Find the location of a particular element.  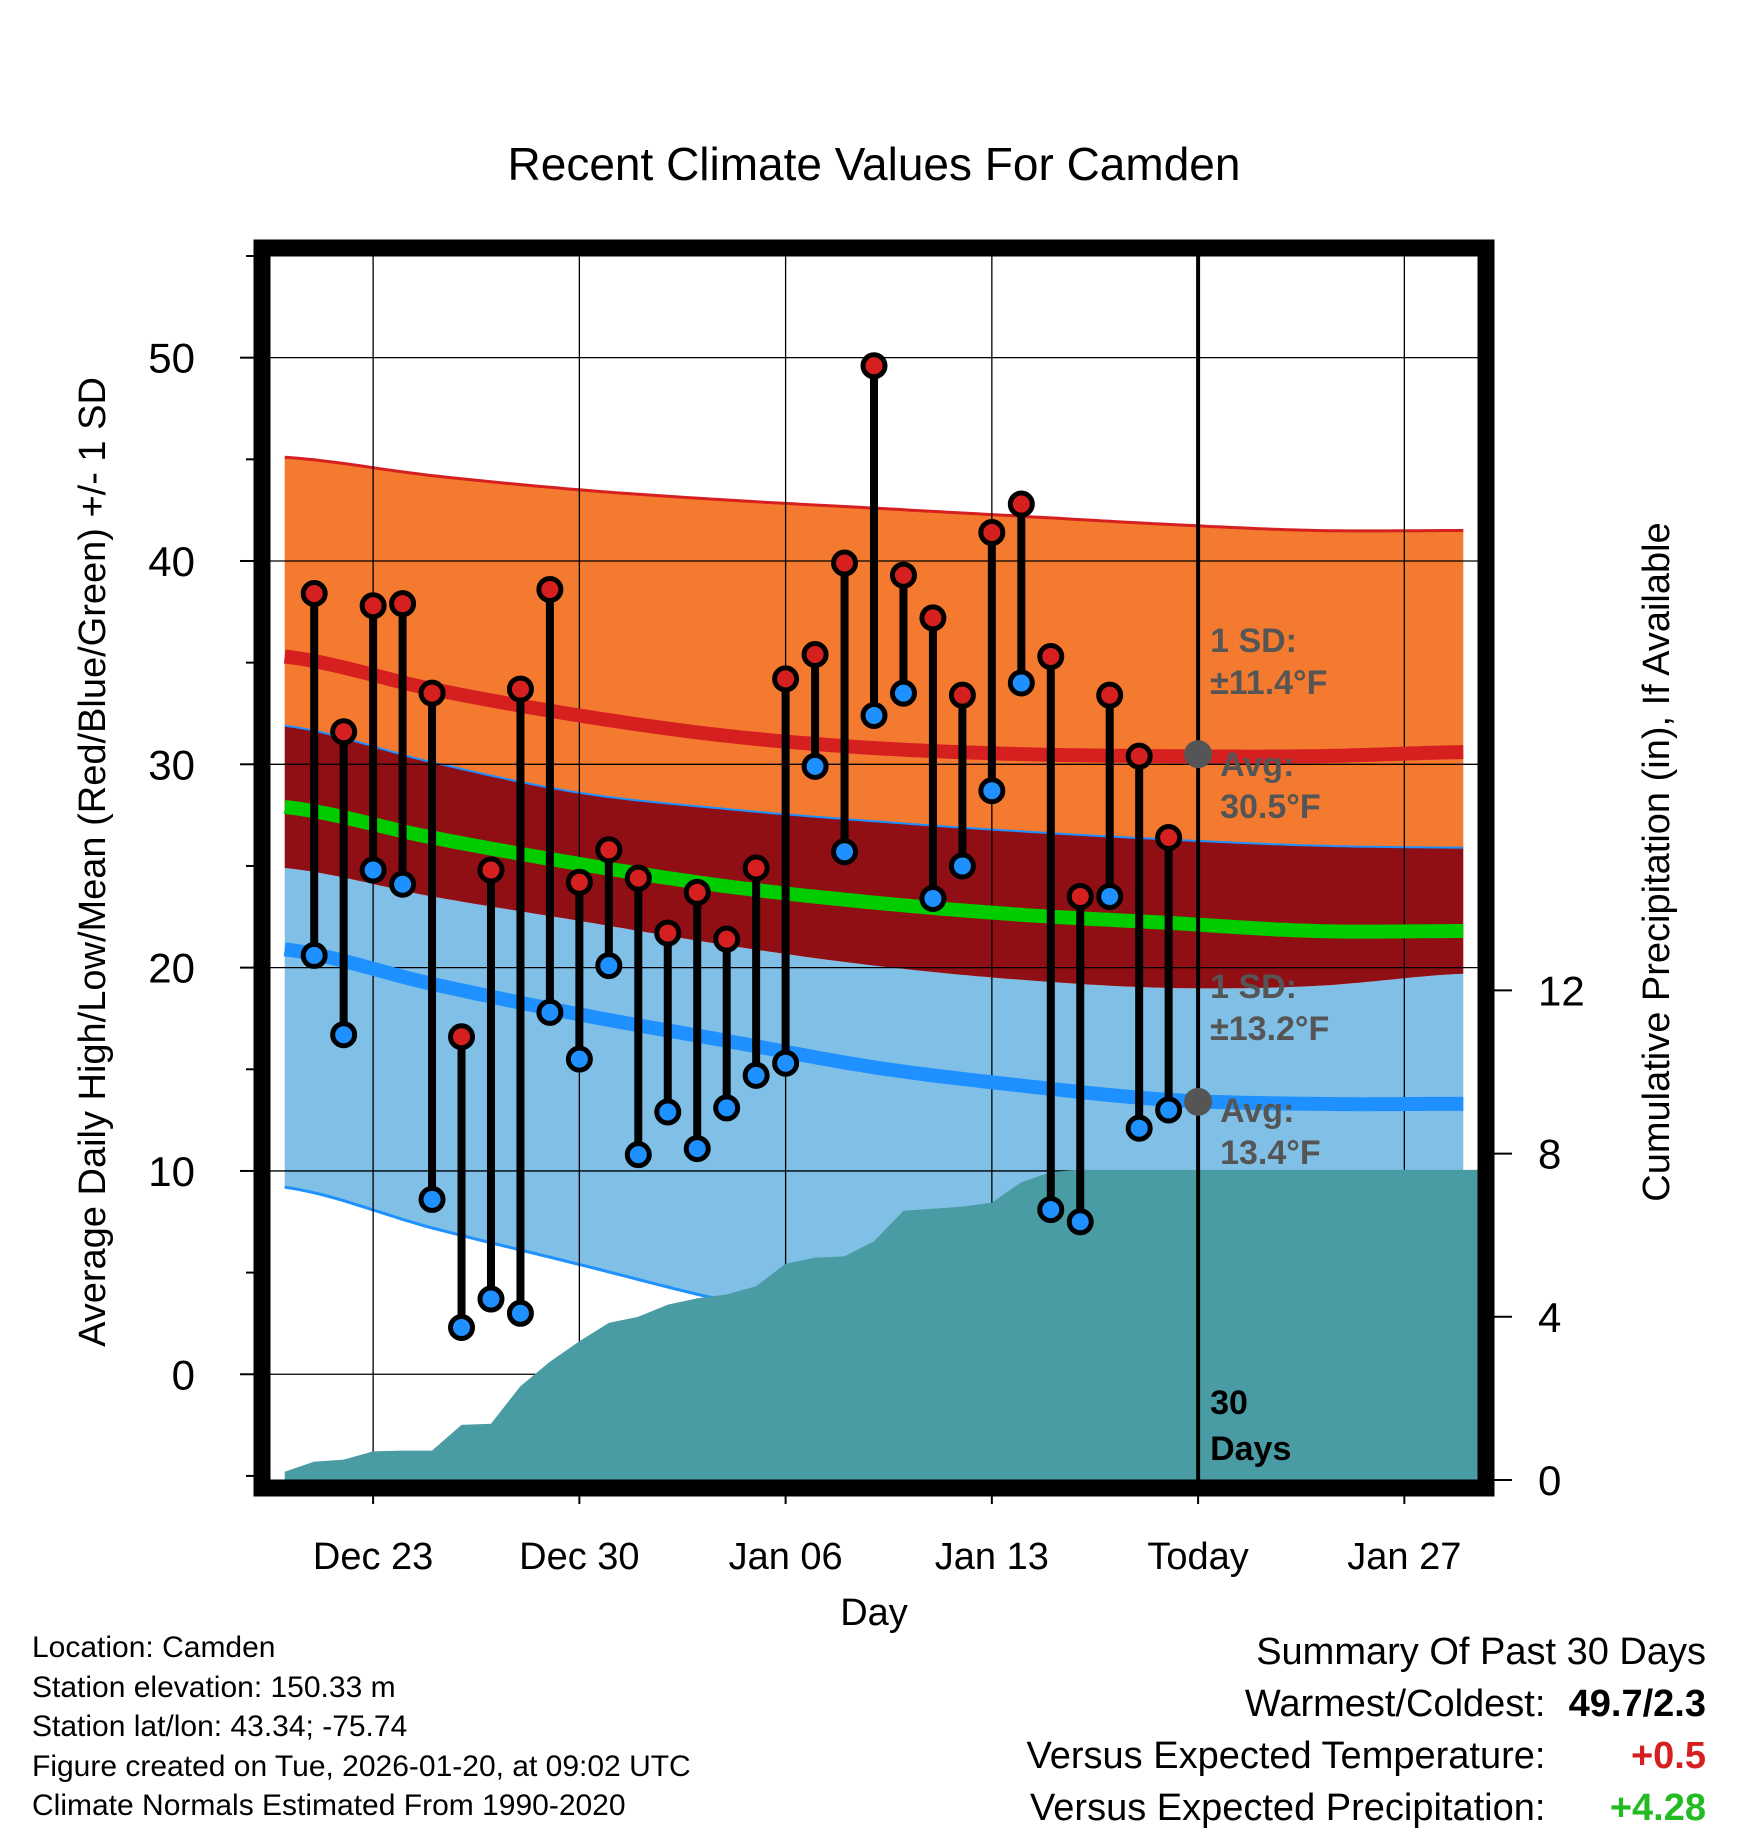

low-avg-annotation: Avg: 13.4°F is located at coordinates (1270, 1132).